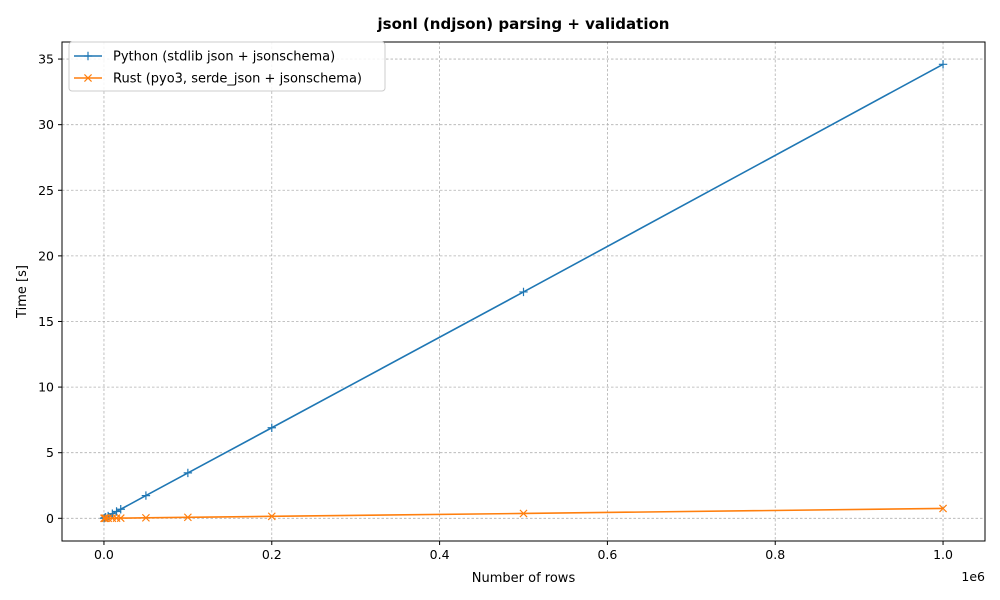 This screenshot has width=1000, height=600. What do you see at coordinates (50, 452) in the screenshot?
I see `y-tick-label: 5` at bounding box center [50, 452].